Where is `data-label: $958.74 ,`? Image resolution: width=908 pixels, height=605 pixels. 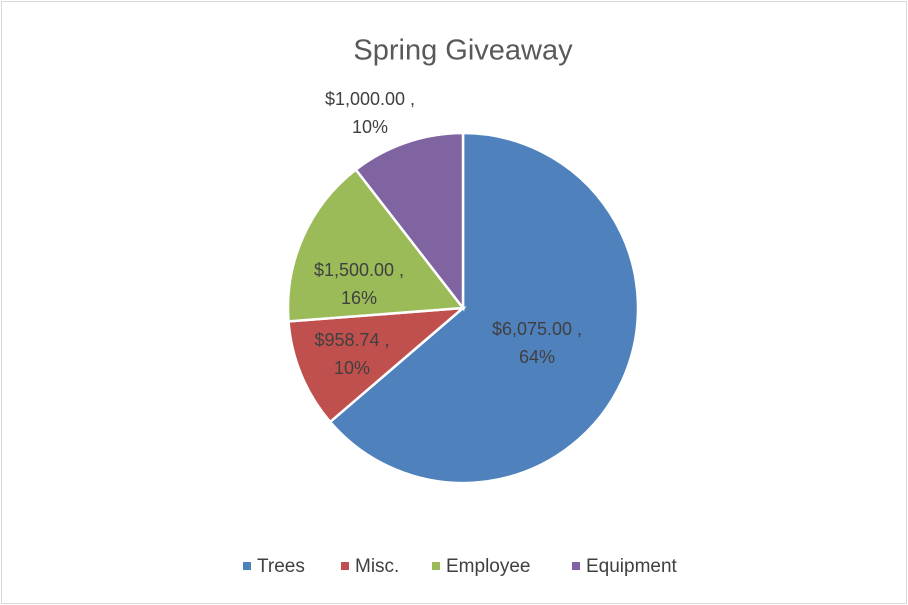
data-label: $958.74 , is located at coordinates (351, 340).